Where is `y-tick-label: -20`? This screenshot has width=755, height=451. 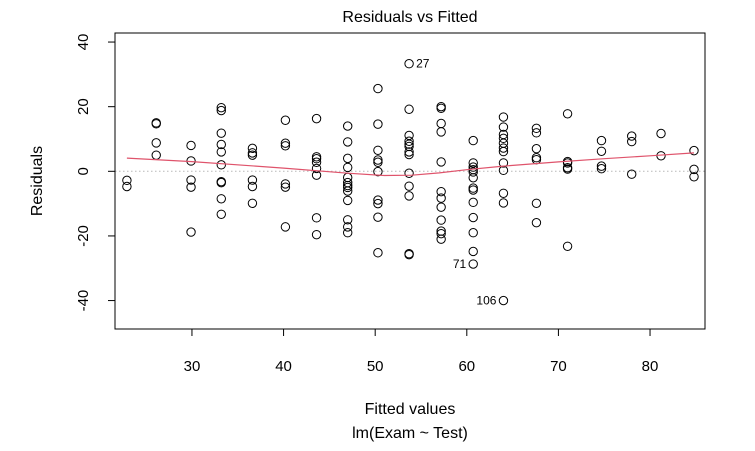
y-tick-label: -20 is located at coordinates (83, 236).